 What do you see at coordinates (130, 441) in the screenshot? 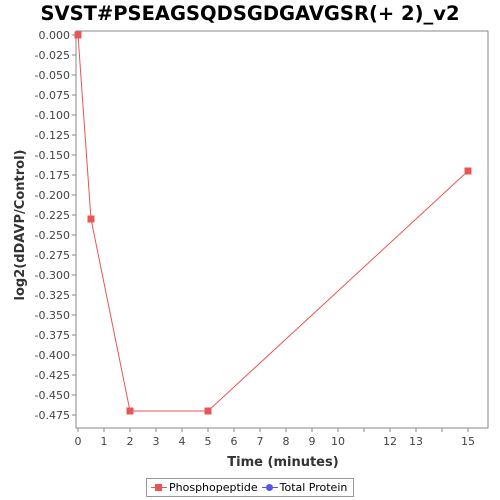
I see `x-tick-label: 2` at bounding box center [130, 441].